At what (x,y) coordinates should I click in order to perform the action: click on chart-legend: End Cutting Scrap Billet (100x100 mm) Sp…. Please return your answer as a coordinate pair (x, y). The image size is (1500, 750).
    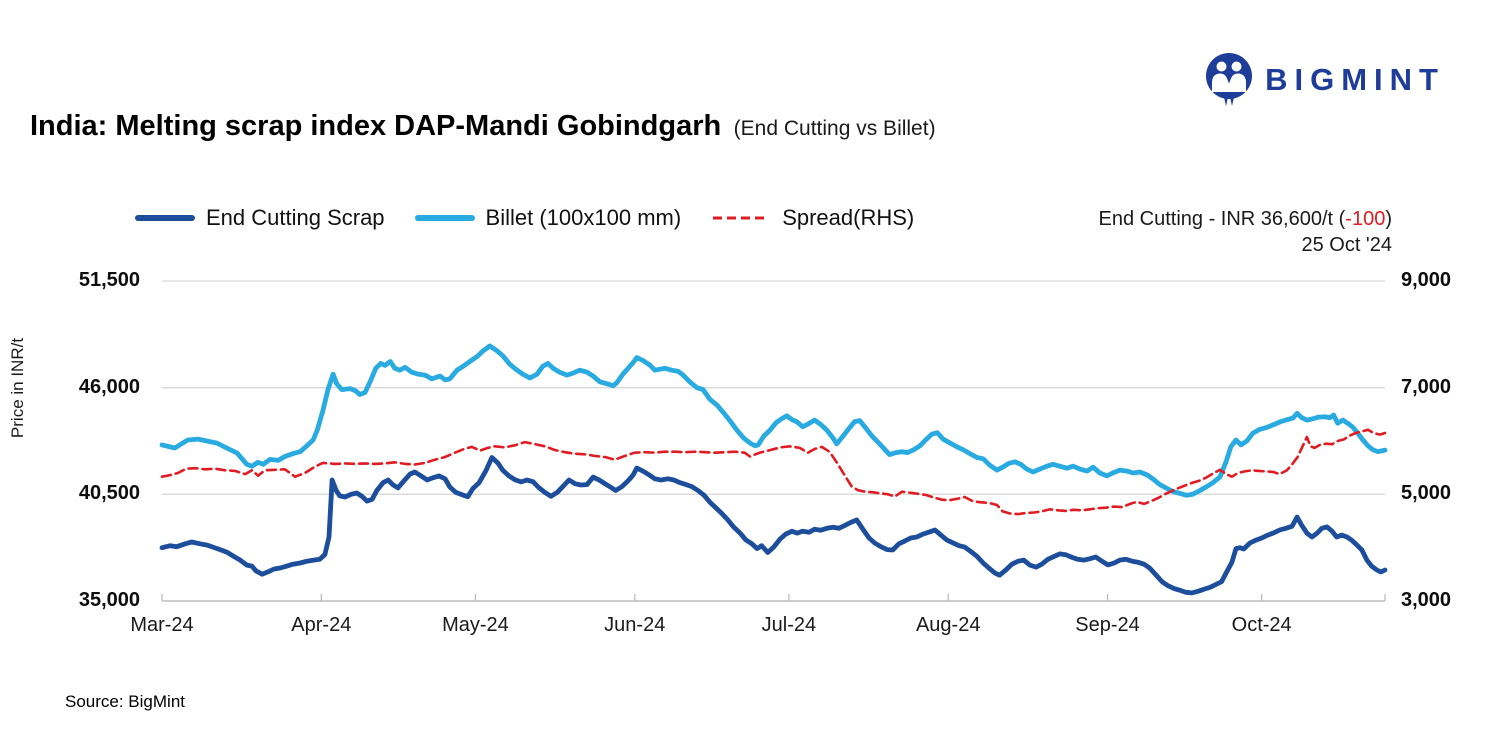
    Looking at the image, I should click on (524, 218).